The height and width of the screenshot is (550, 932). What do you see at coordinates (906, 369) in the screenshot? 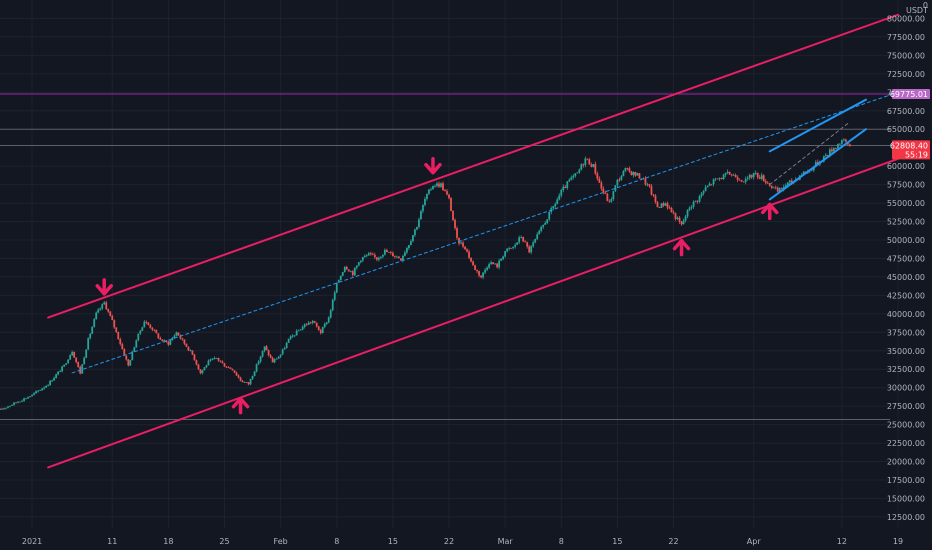
I see `price-tick-label: 32500.00` at bounding box center [906, 369].